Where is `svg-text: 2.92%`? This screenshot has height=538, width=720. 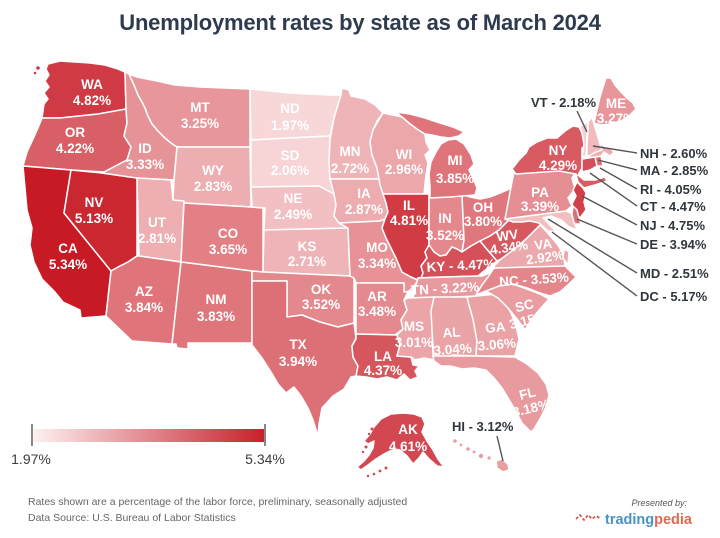 svg-text: 2.92% is located at coordinates (545, 257).